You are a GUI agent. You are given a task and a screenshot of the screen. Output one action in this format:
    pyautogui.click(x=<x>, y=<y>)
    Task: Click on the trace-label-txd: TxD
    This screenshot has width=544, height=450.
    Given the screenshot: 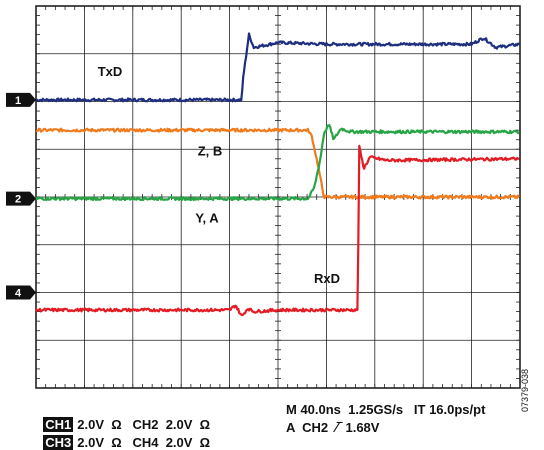 What is the action you would take?
    pyautogui.click(x=110, y=71)
    